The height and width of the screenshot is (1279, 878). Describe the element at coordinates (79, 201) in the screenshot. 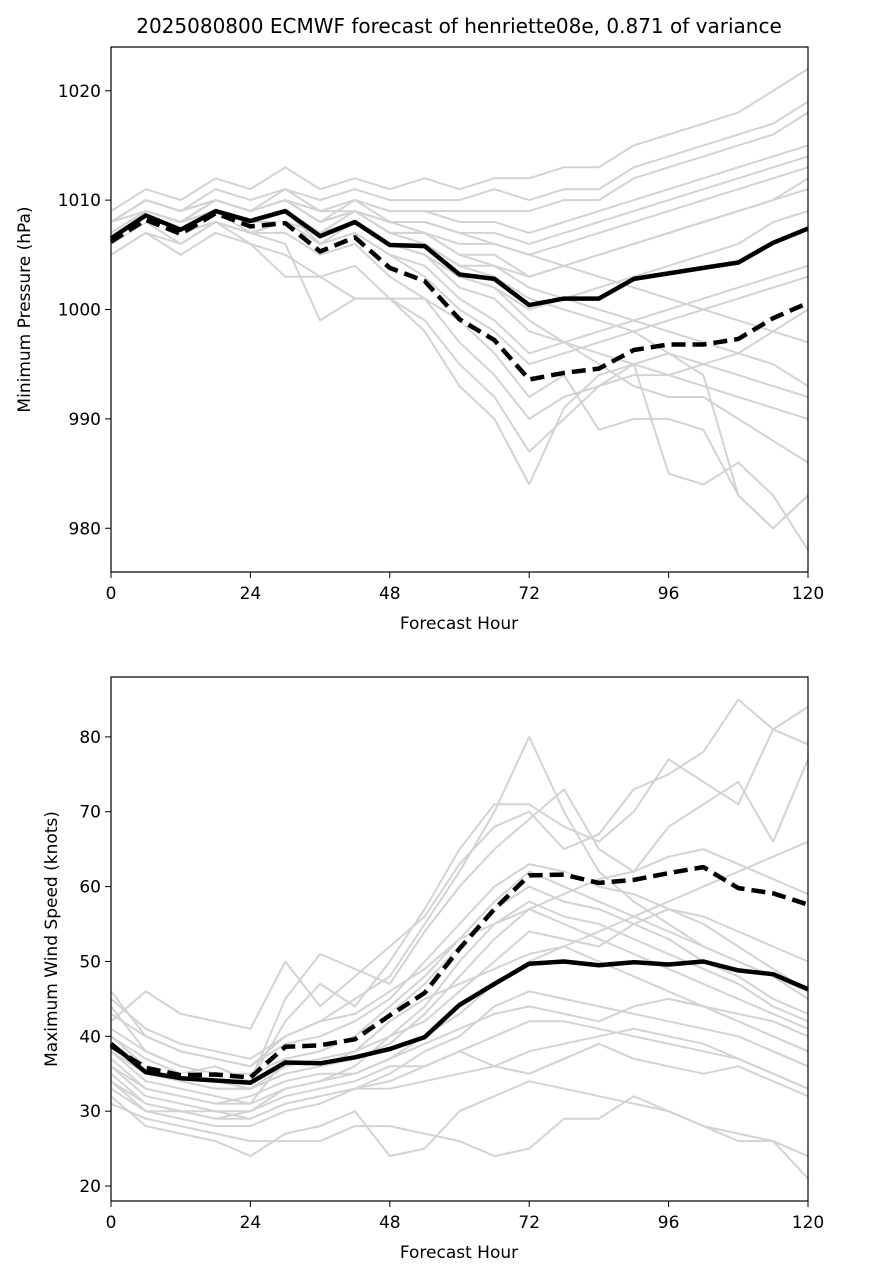

I see `pressure-y-tick-label: 1010` at that location.